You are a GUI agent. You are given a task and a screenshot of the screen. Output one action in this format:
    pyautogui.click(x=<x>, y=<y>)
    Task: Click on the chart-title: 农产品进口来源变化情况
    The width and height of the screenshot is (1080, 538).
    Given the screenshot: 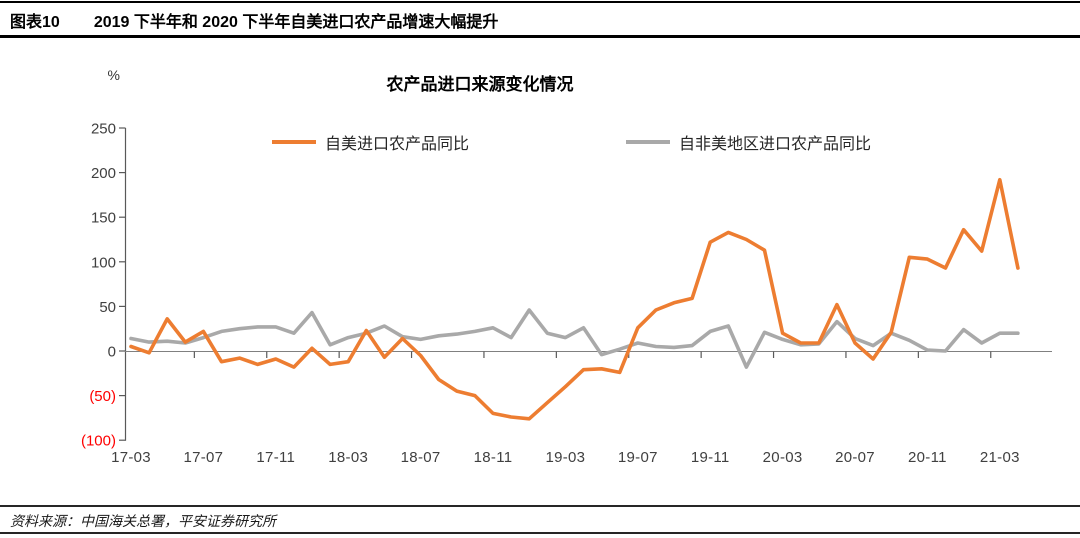 What is the action you would take?
    pyautogui.click(x=480, y=84)
    